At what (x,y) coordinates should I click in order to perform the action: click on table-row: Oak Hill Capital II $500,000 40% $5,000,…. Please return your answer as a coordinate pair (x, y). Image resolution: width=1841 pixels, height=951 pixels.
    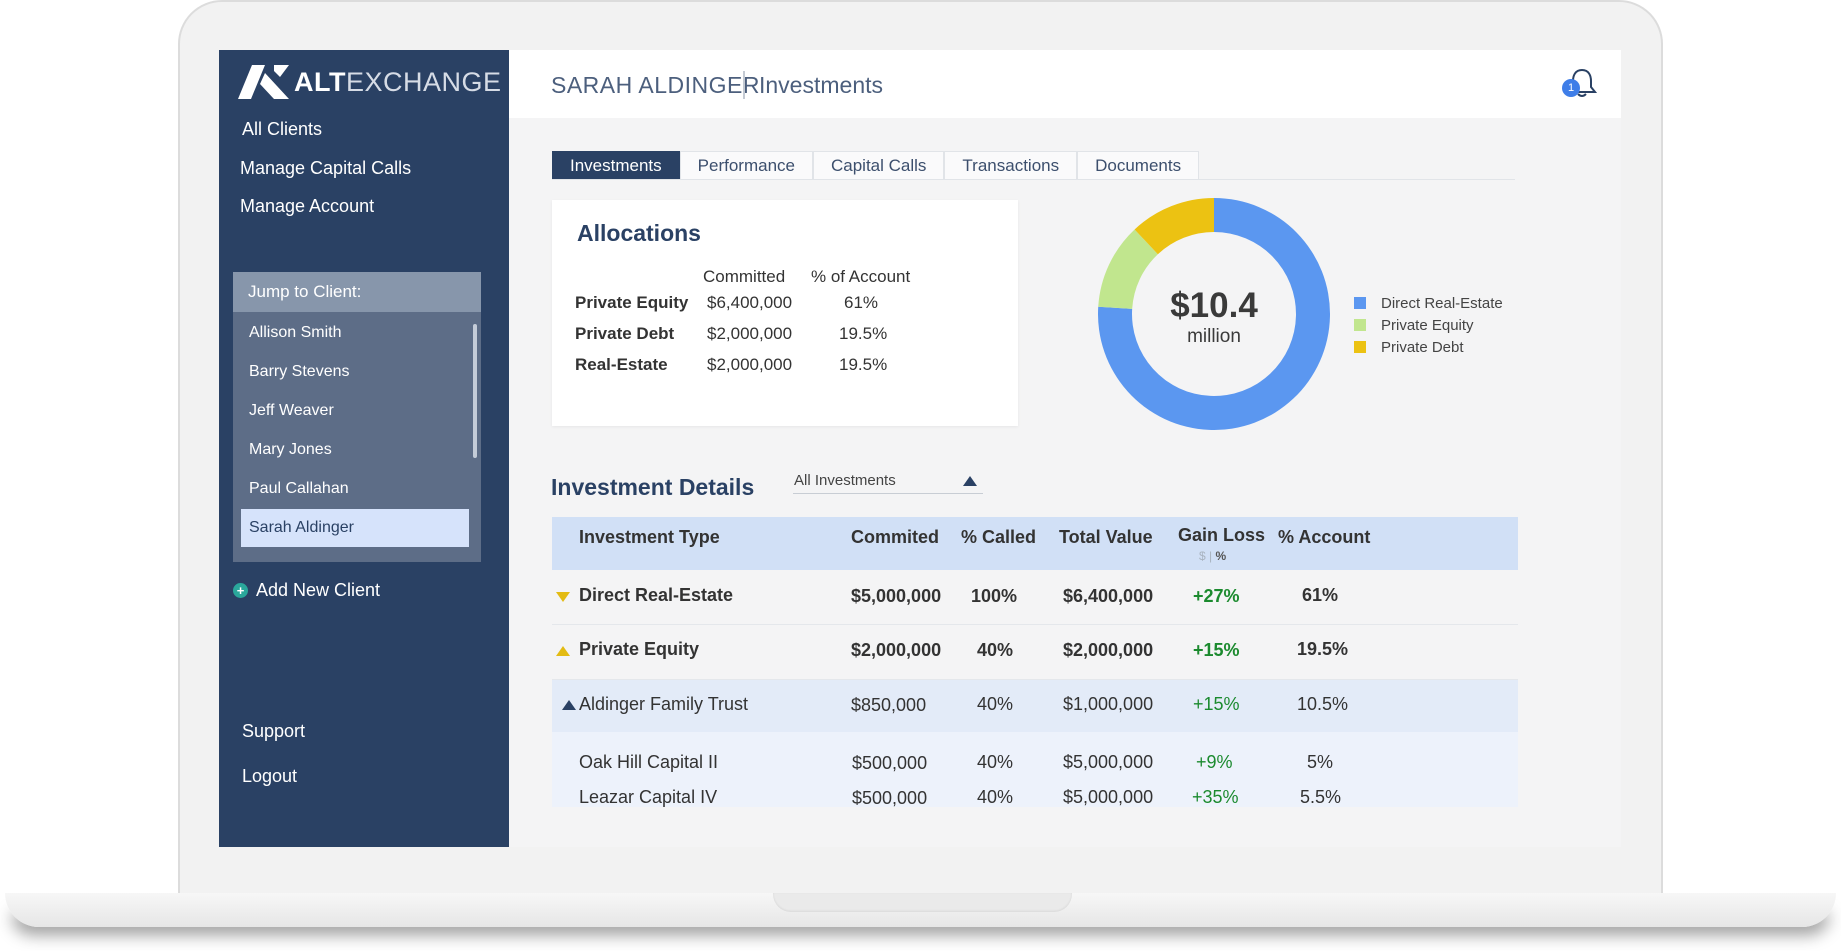
    Looking at the image, I should click on (1035, 756).